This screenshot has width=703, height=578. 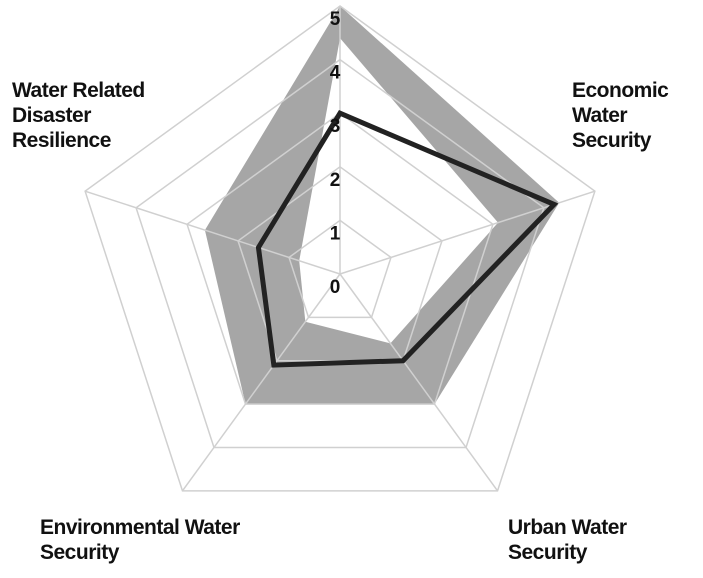 I want to click on y-tick-label: 5, so click(x=335, y=19).